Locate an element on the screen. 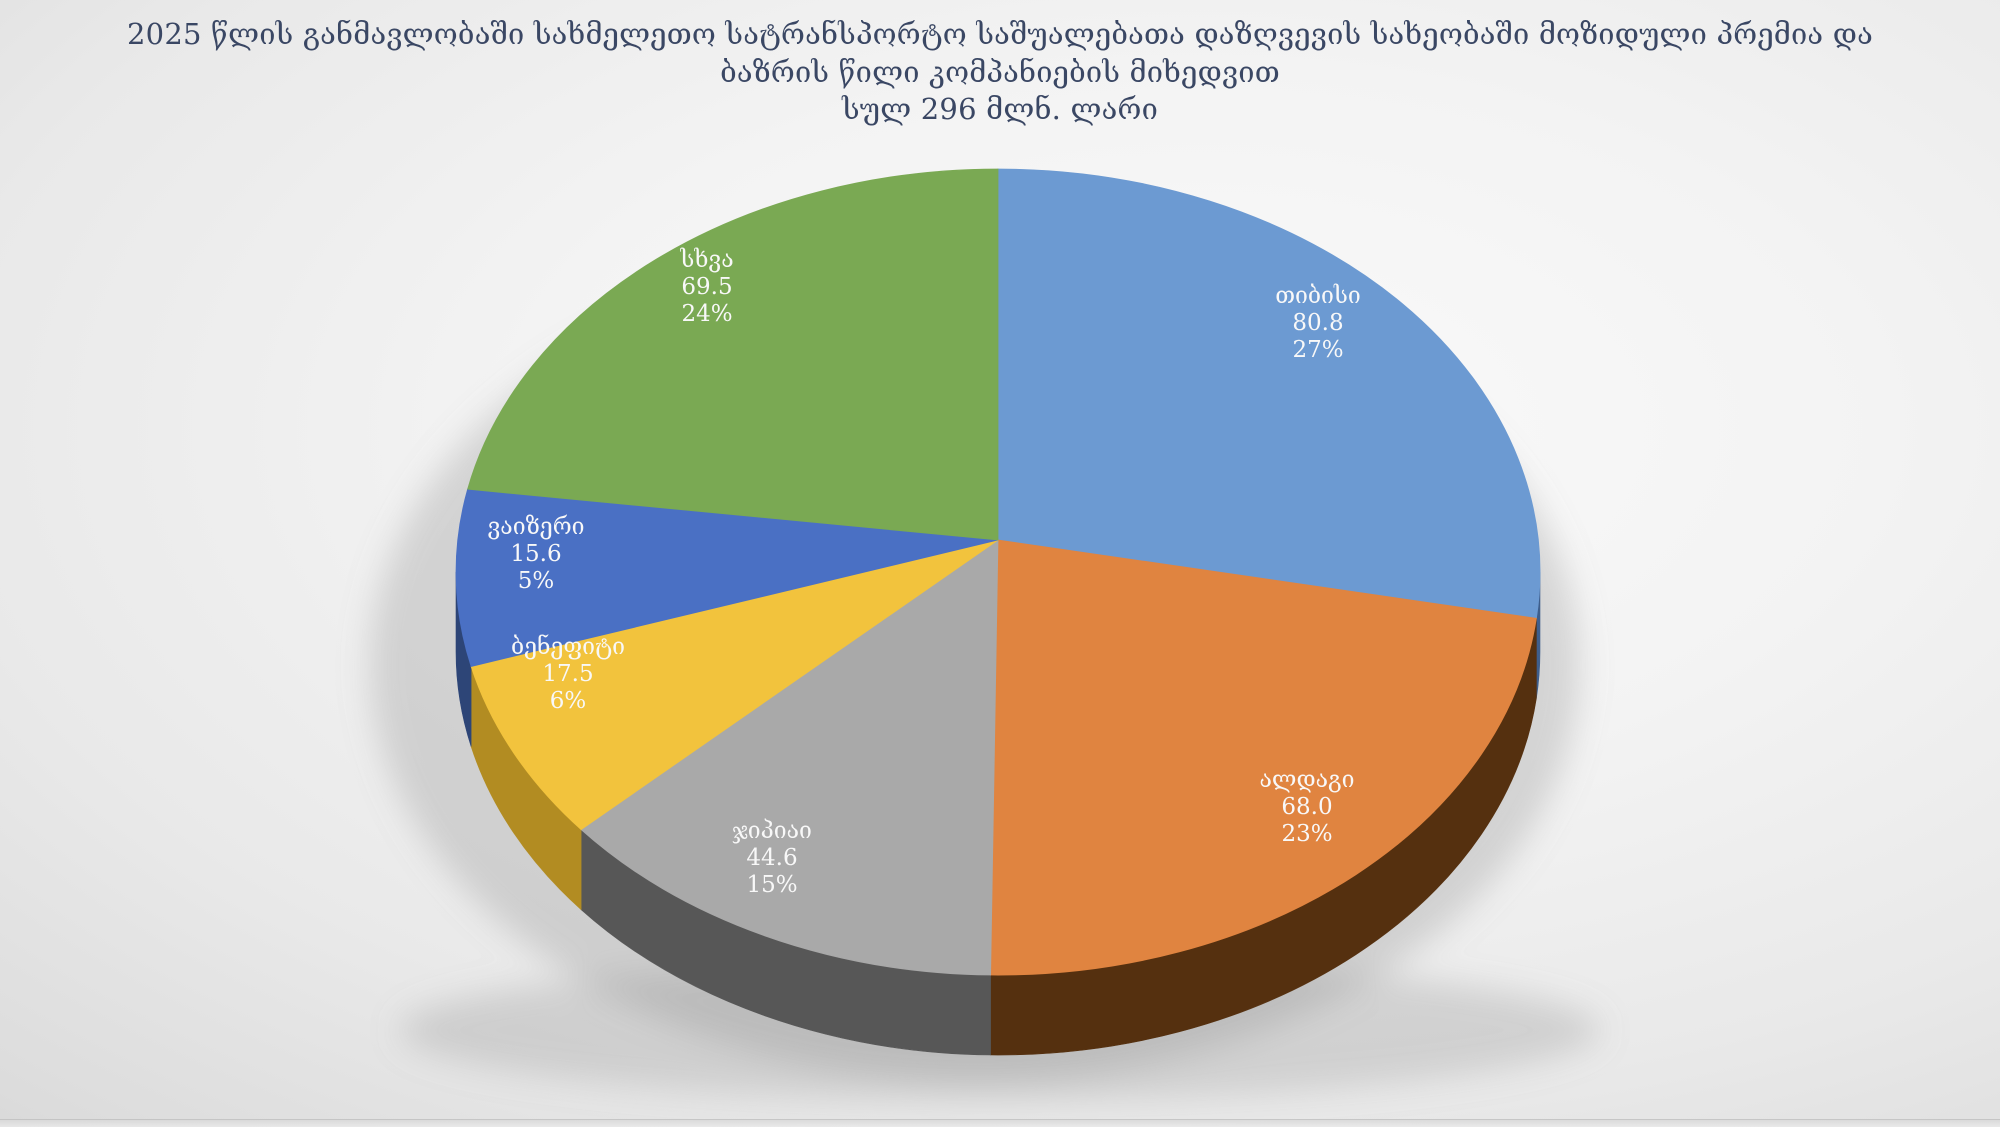  slice-label-name: სხვა is located at coordinates (706, 260).